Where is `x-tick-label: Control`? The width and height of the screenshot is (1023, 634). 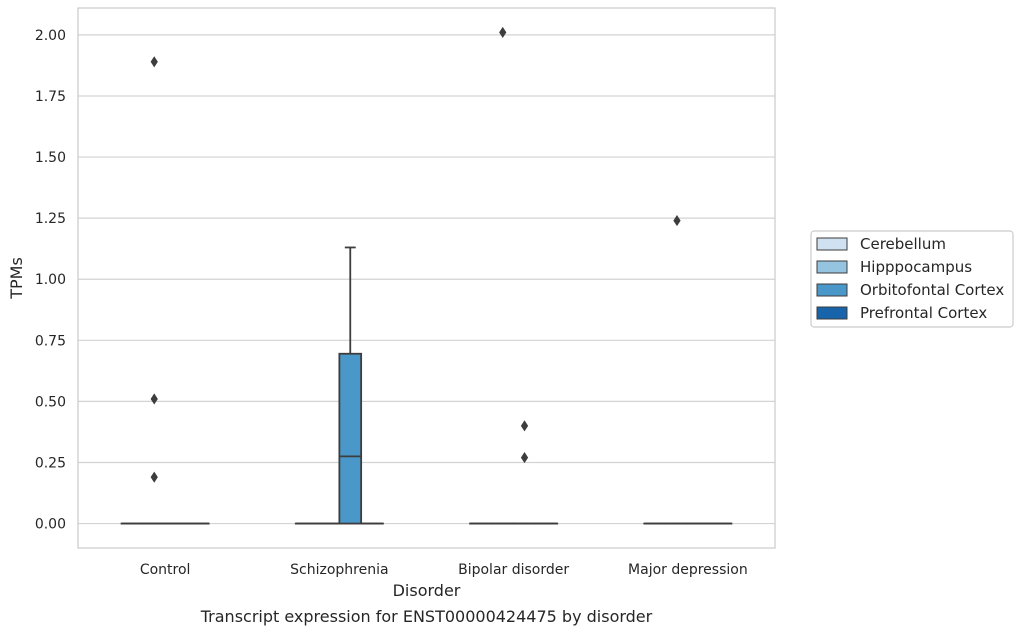 x-tick-label: Control is located at coordinates (165, 570).